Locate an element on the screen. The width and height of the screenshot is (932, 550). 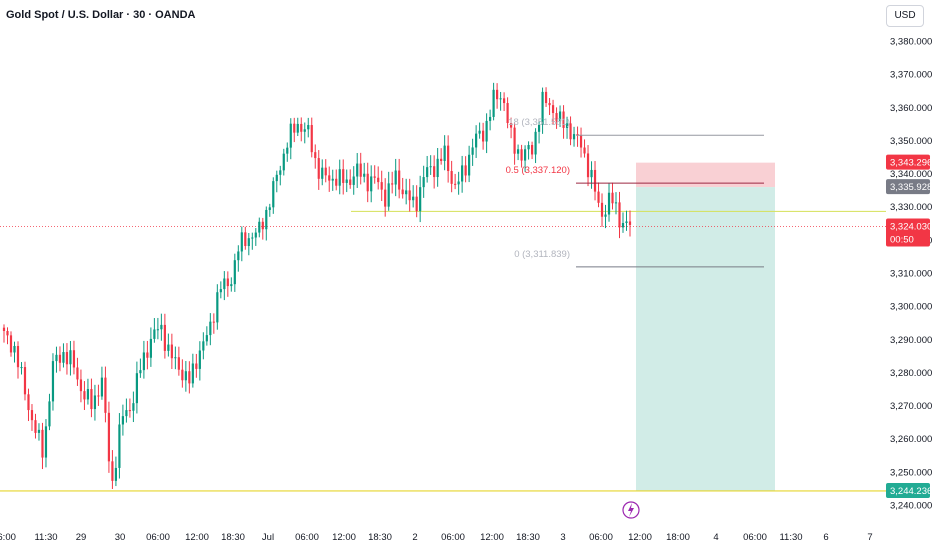
time-tick-label: 18:00 is located at coordinates (678, 537).